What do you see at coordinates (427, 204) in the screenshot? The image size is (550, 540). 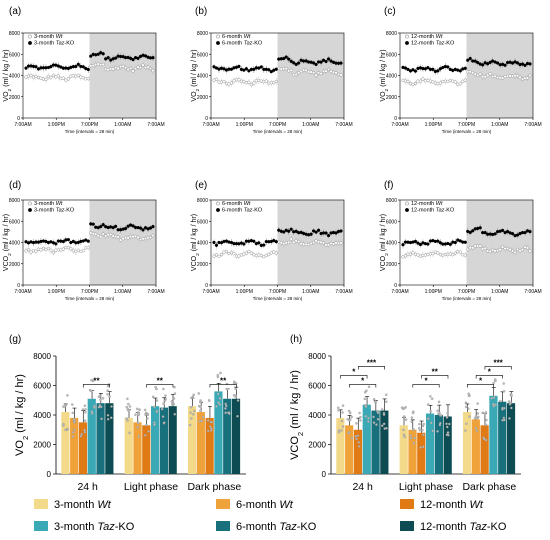 I see `legend-label: 12-month Wt` at bounding box center [427, 204].